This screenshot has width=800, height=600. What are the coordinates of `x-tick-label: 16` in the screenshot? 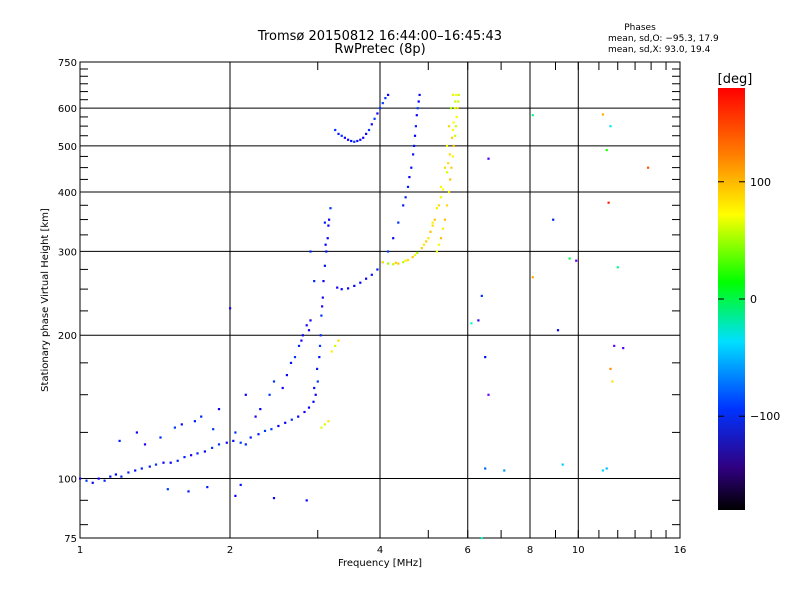 It's located at (680, 550).